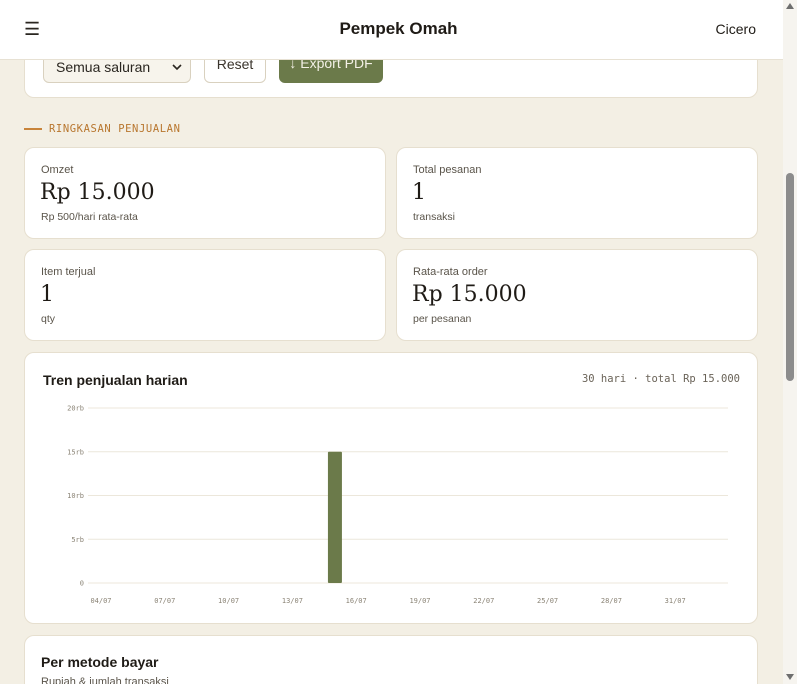 The image size is (797, 684). I want to click on top-bar: ☰ Pempek Omah Cicero, so click(398, 30).